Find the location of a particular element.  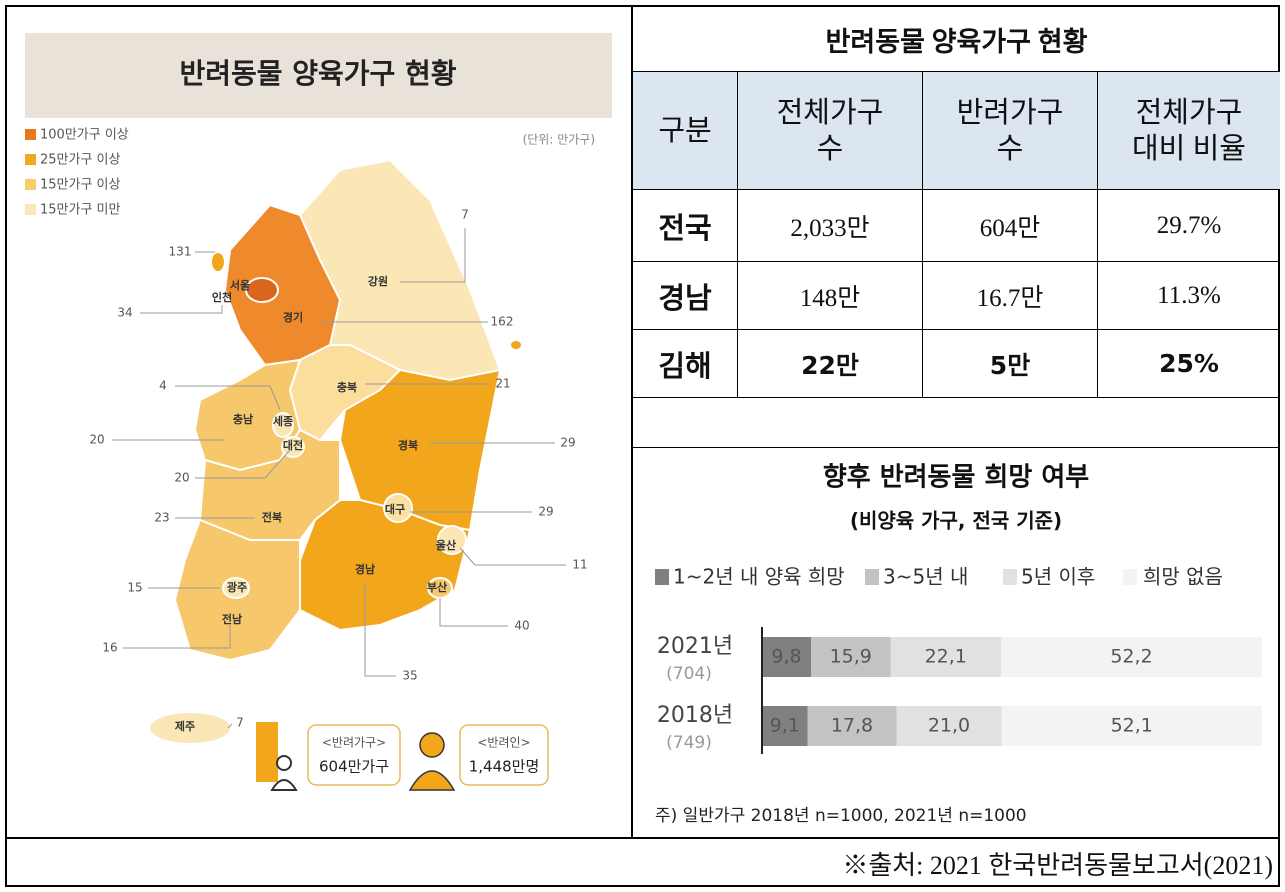

data-label: 9,1 is located at coordinates (785, 726).